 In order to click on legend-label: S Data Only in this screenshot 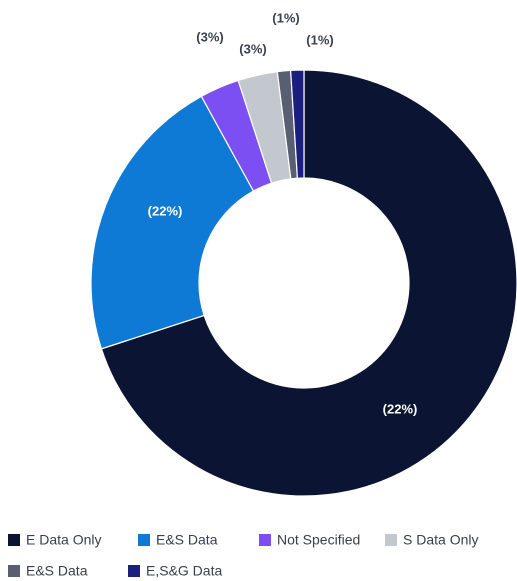, I will do `click(440, 540)`.